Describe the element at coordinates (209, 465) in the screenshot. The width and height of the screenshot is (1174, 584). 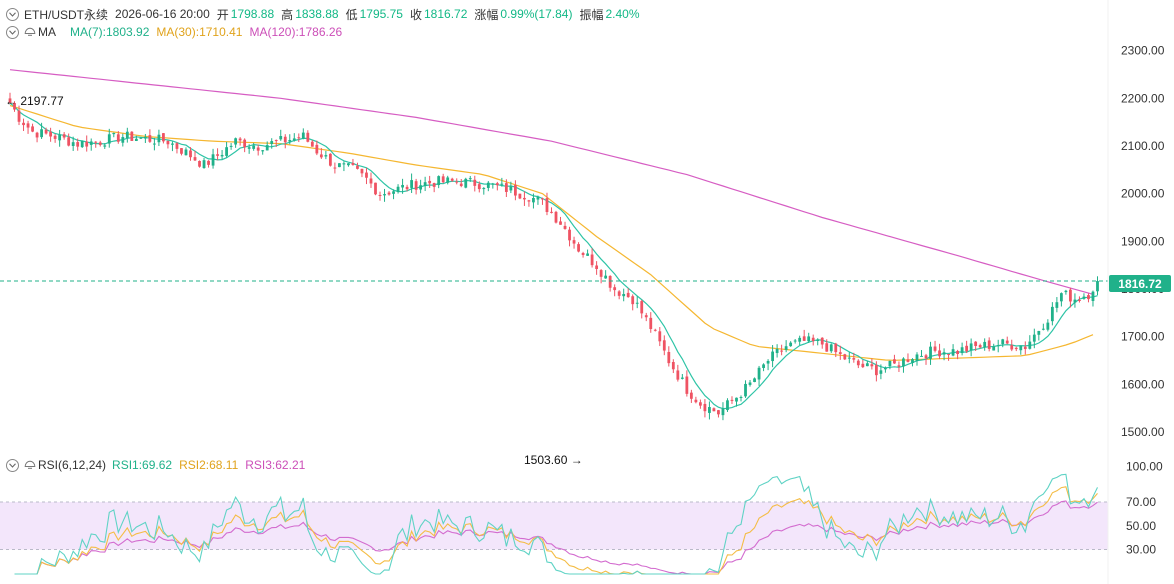
I see `rsi2-label: RSI2:68.11` at that location.